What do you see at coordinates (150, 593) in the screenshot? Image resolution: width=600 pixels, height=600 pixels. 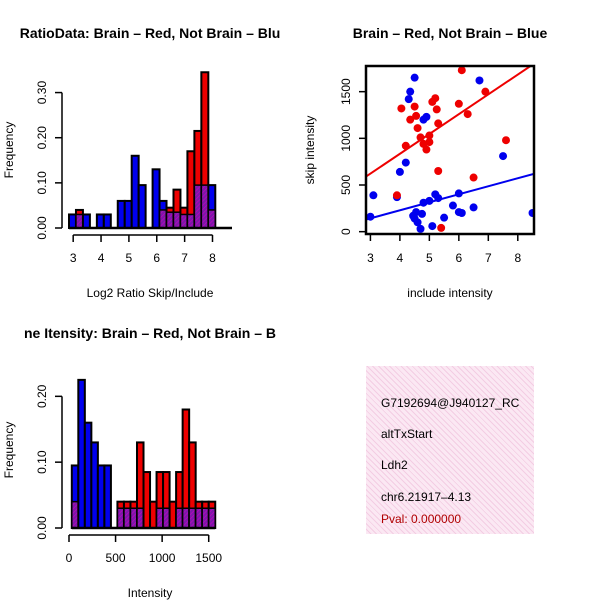 I see `x-axis-title: Intensity` at bounding box center [150, 593].